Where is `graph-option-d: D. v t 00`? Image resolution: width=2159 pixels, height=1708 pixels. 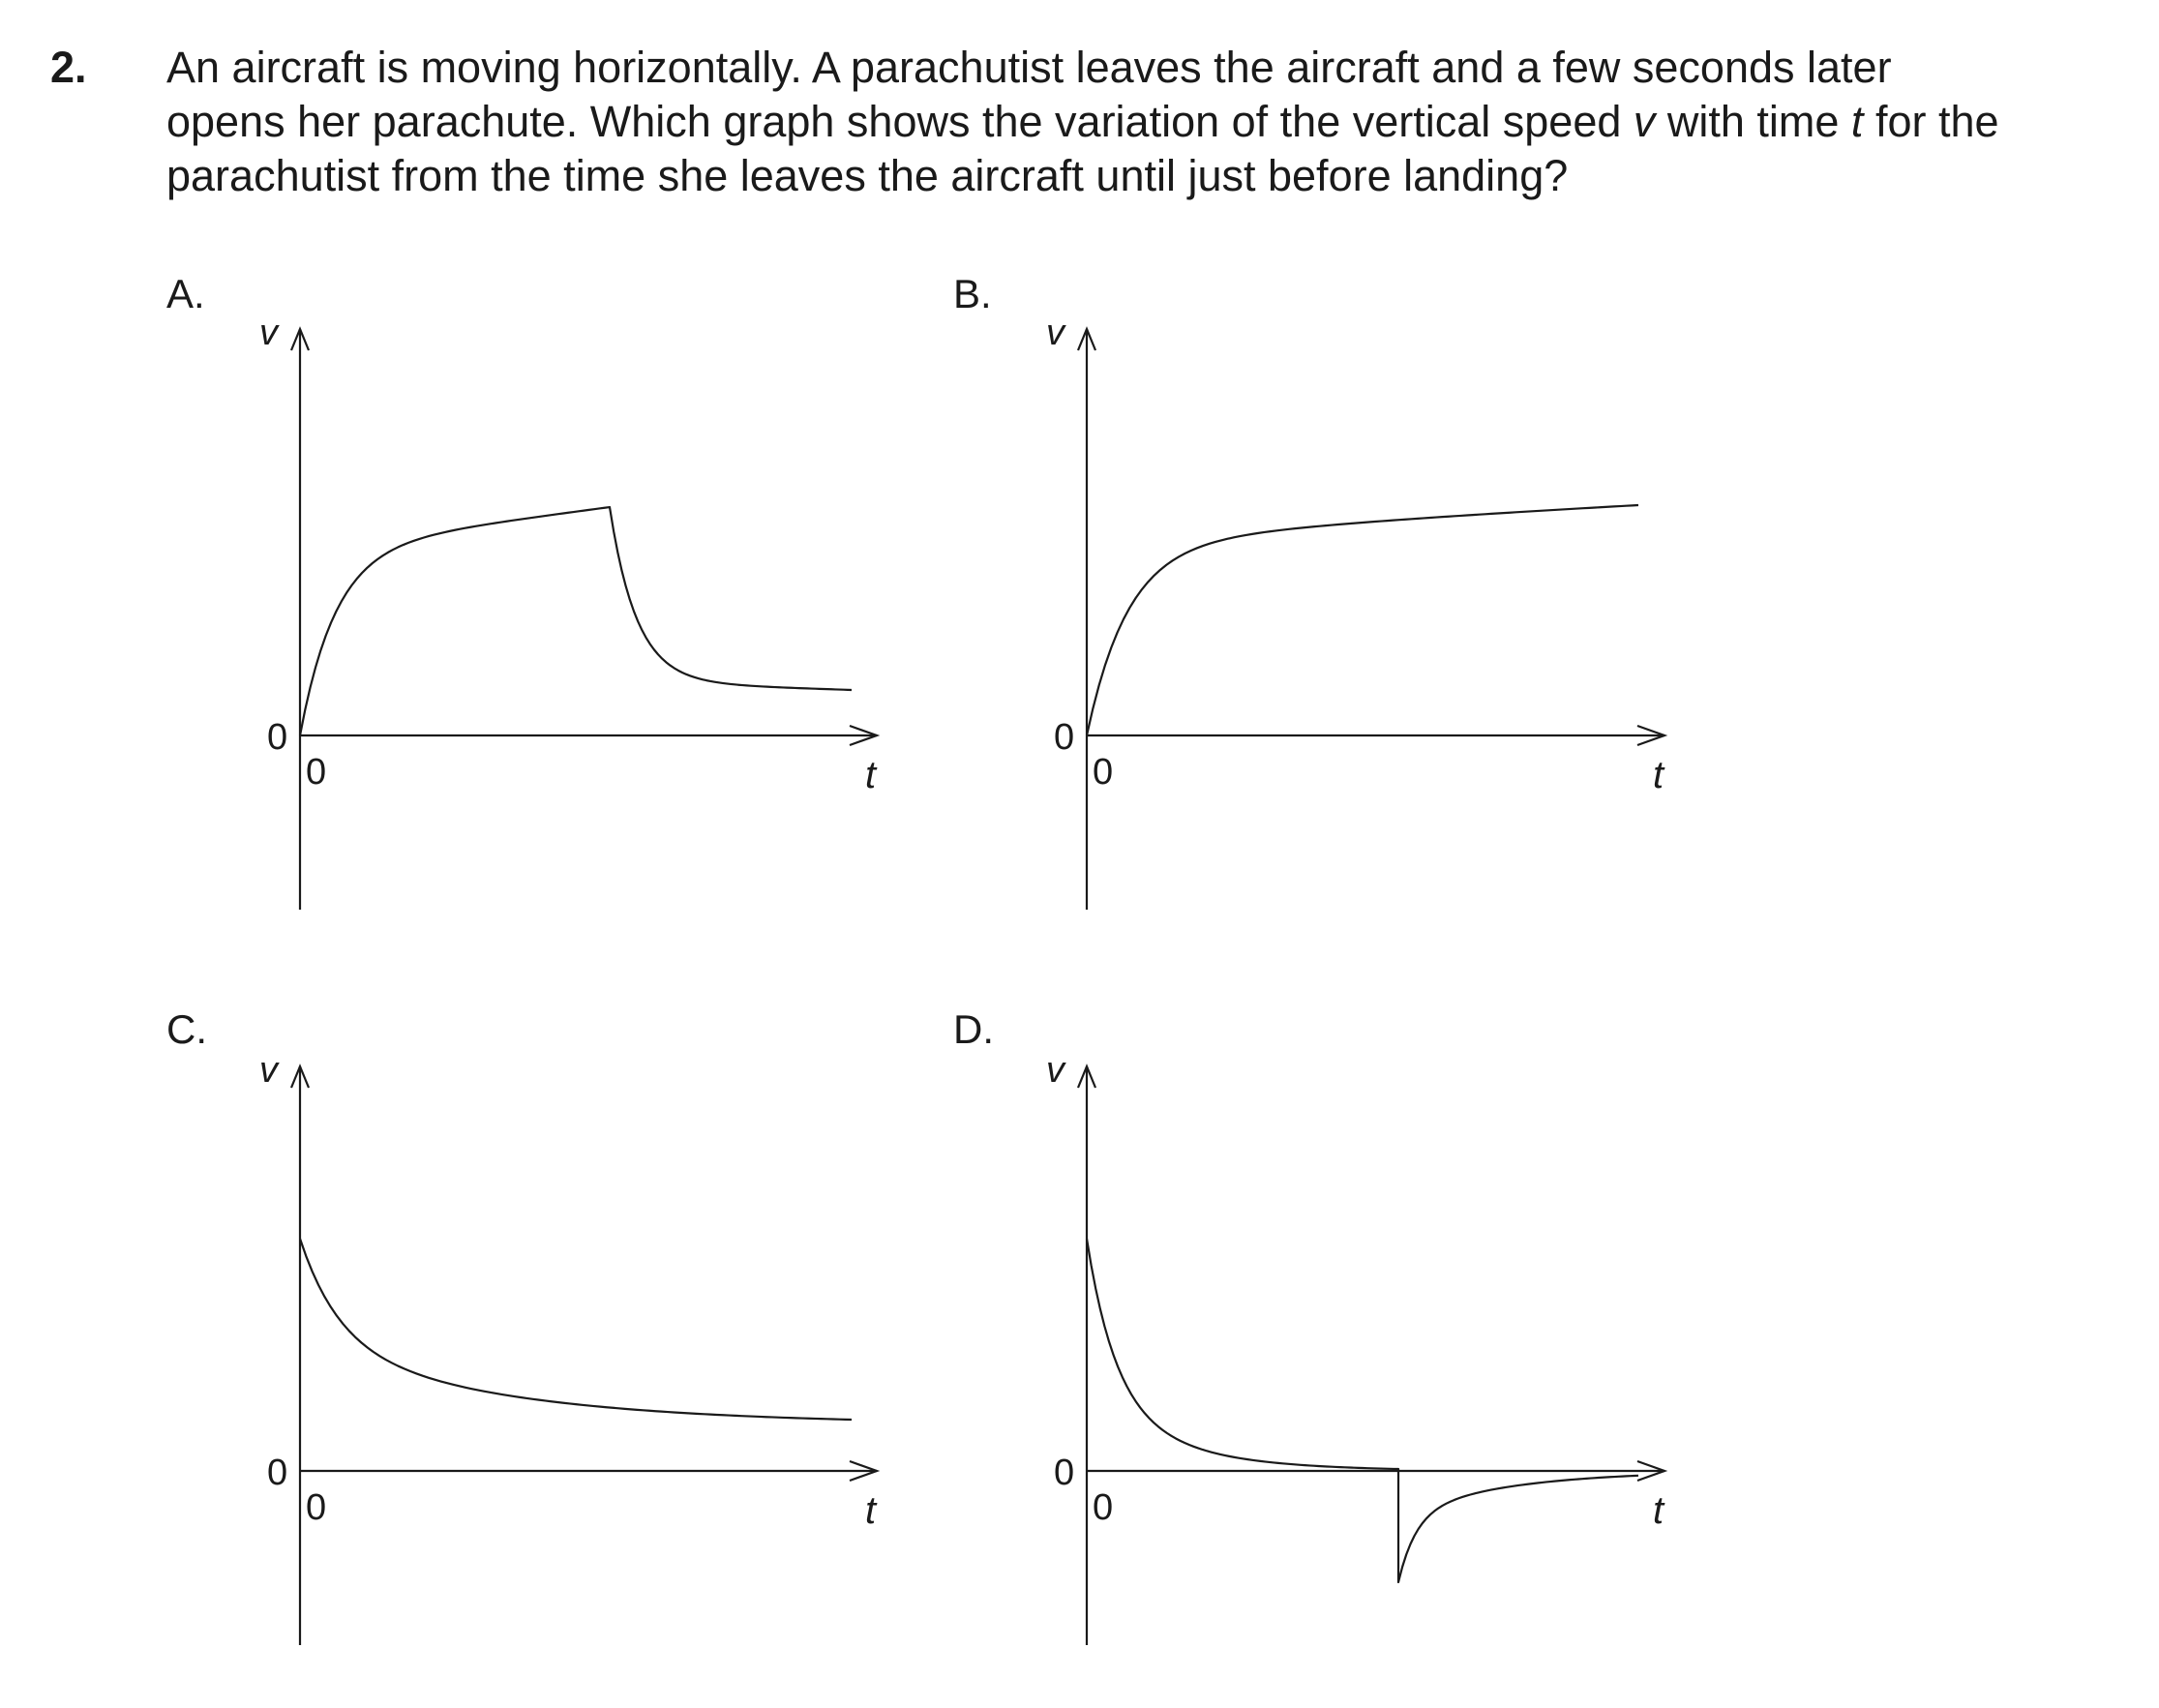
graph-option-d: D. v t 00 is located at coordinates (1310, 1325).